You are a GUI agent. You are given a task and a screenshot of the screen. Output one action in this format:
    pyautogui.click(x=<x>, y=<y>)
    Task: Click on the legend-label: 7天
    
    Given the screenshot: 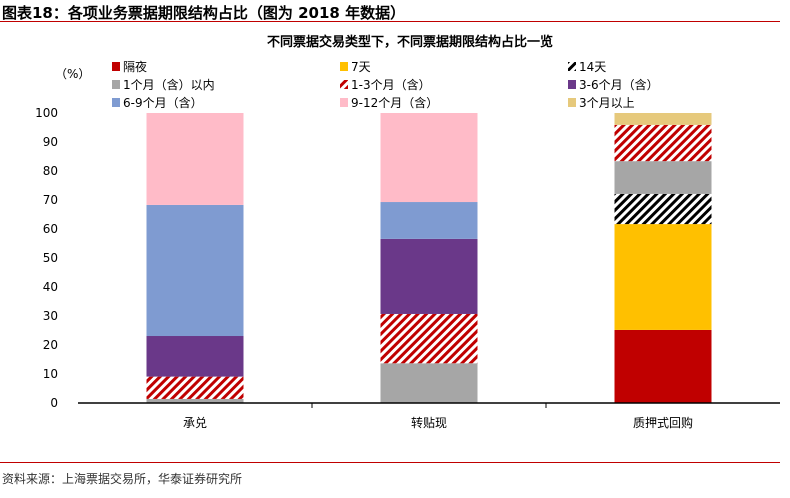 What is the action you would take?
    pyautogui.click(x=361, y=67)
    